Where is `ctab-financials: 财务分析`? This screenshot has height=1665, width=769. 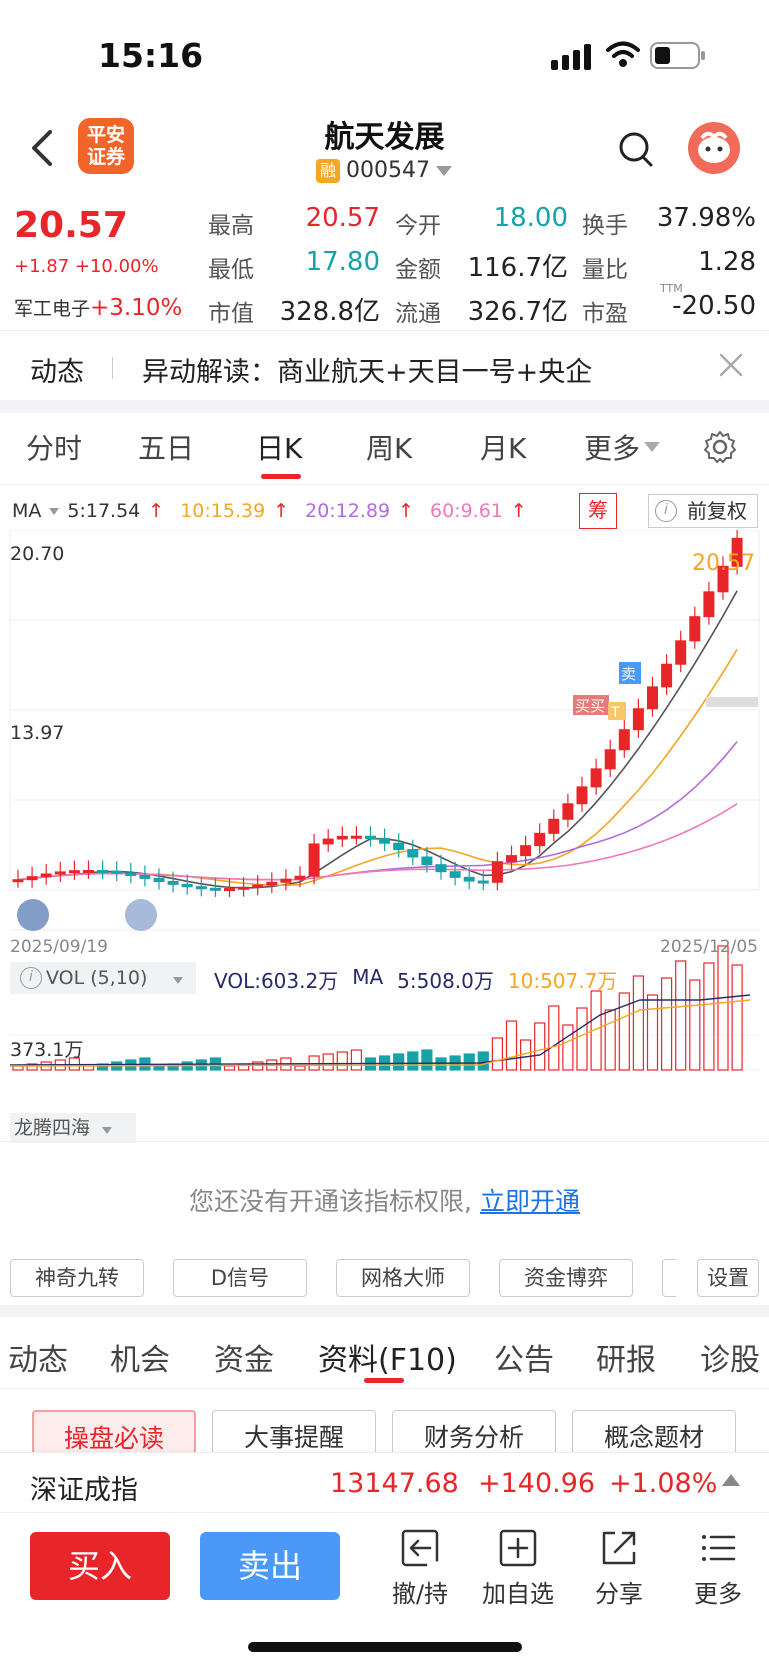 ctab-financials: 财务分析 is located at coordinates (474, 1432).